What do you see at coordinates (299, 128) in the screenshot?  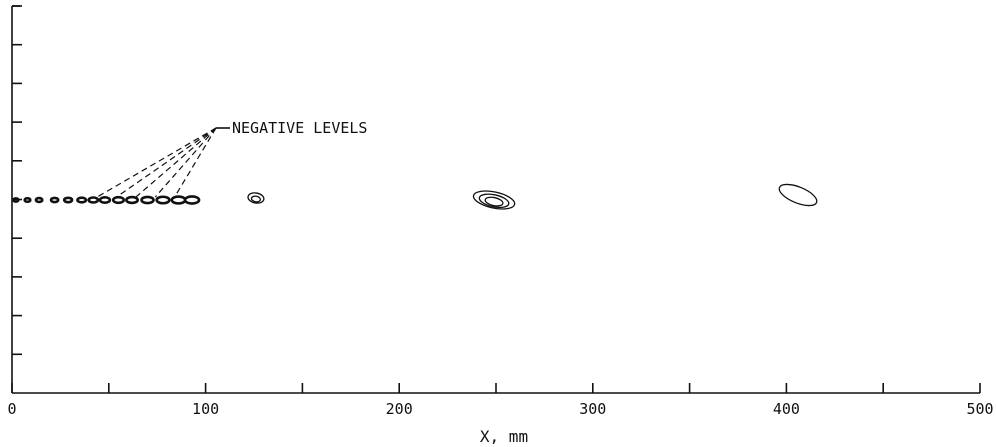 I see `annotation-text: NEGATIVE LEVELS` at bounding box center [299, 128].